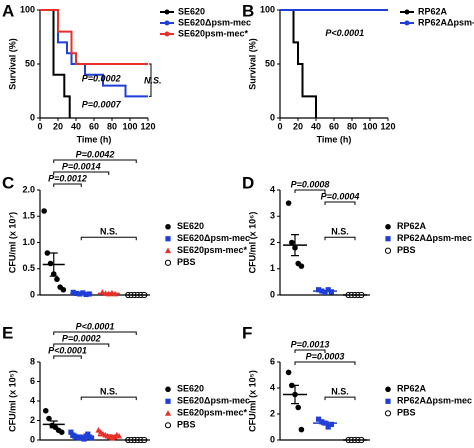  I want to click on p-value: P<0.0001, so click(95, 326).